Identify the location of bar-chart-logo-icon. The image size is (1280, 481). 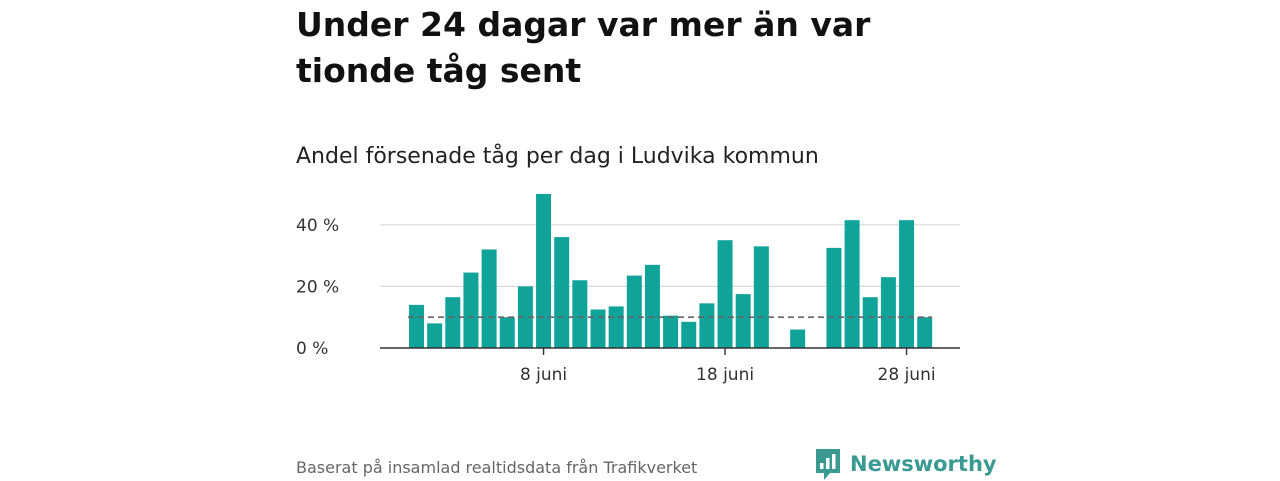
(828, 464).